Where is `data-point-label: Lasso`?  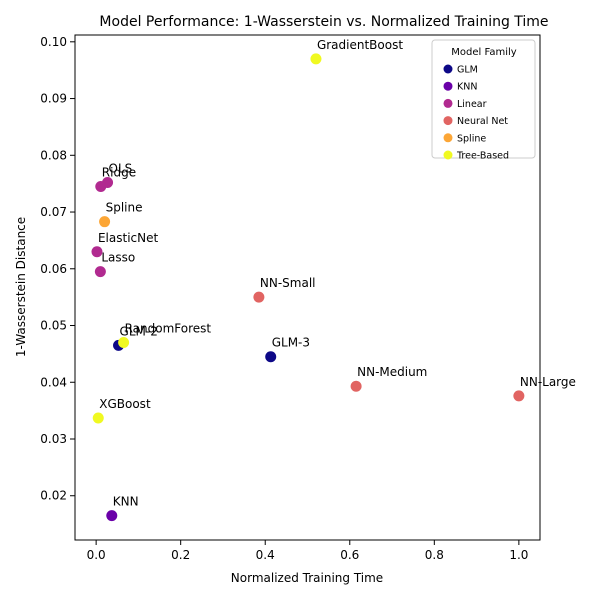
data-point-label: Lasso is located at coordinates (118, 258).